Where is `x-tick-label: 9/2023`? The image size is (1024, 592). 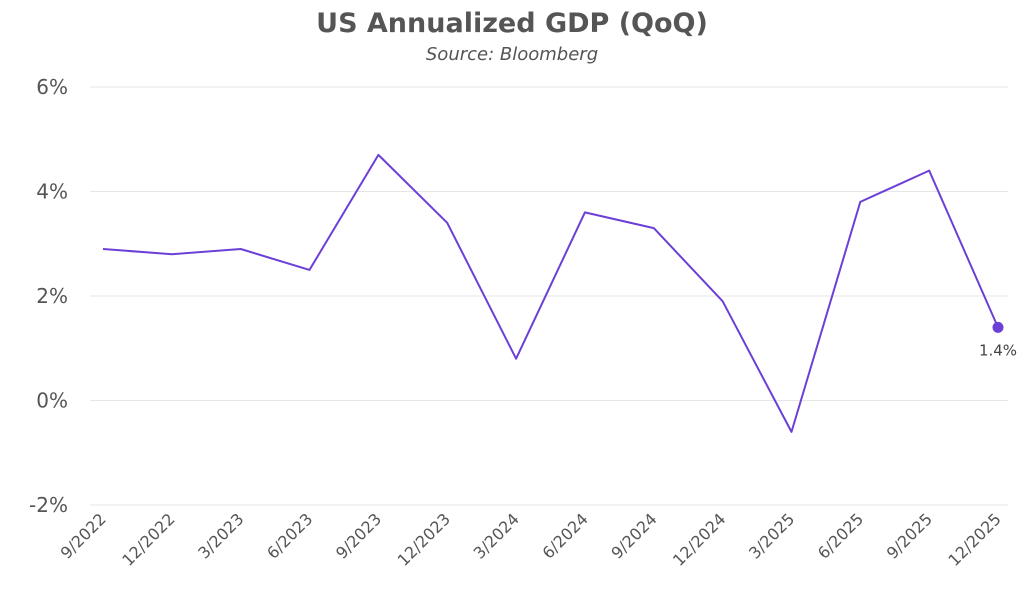
x-tick-label: 9/2023 is located at coordinates (358, 535).